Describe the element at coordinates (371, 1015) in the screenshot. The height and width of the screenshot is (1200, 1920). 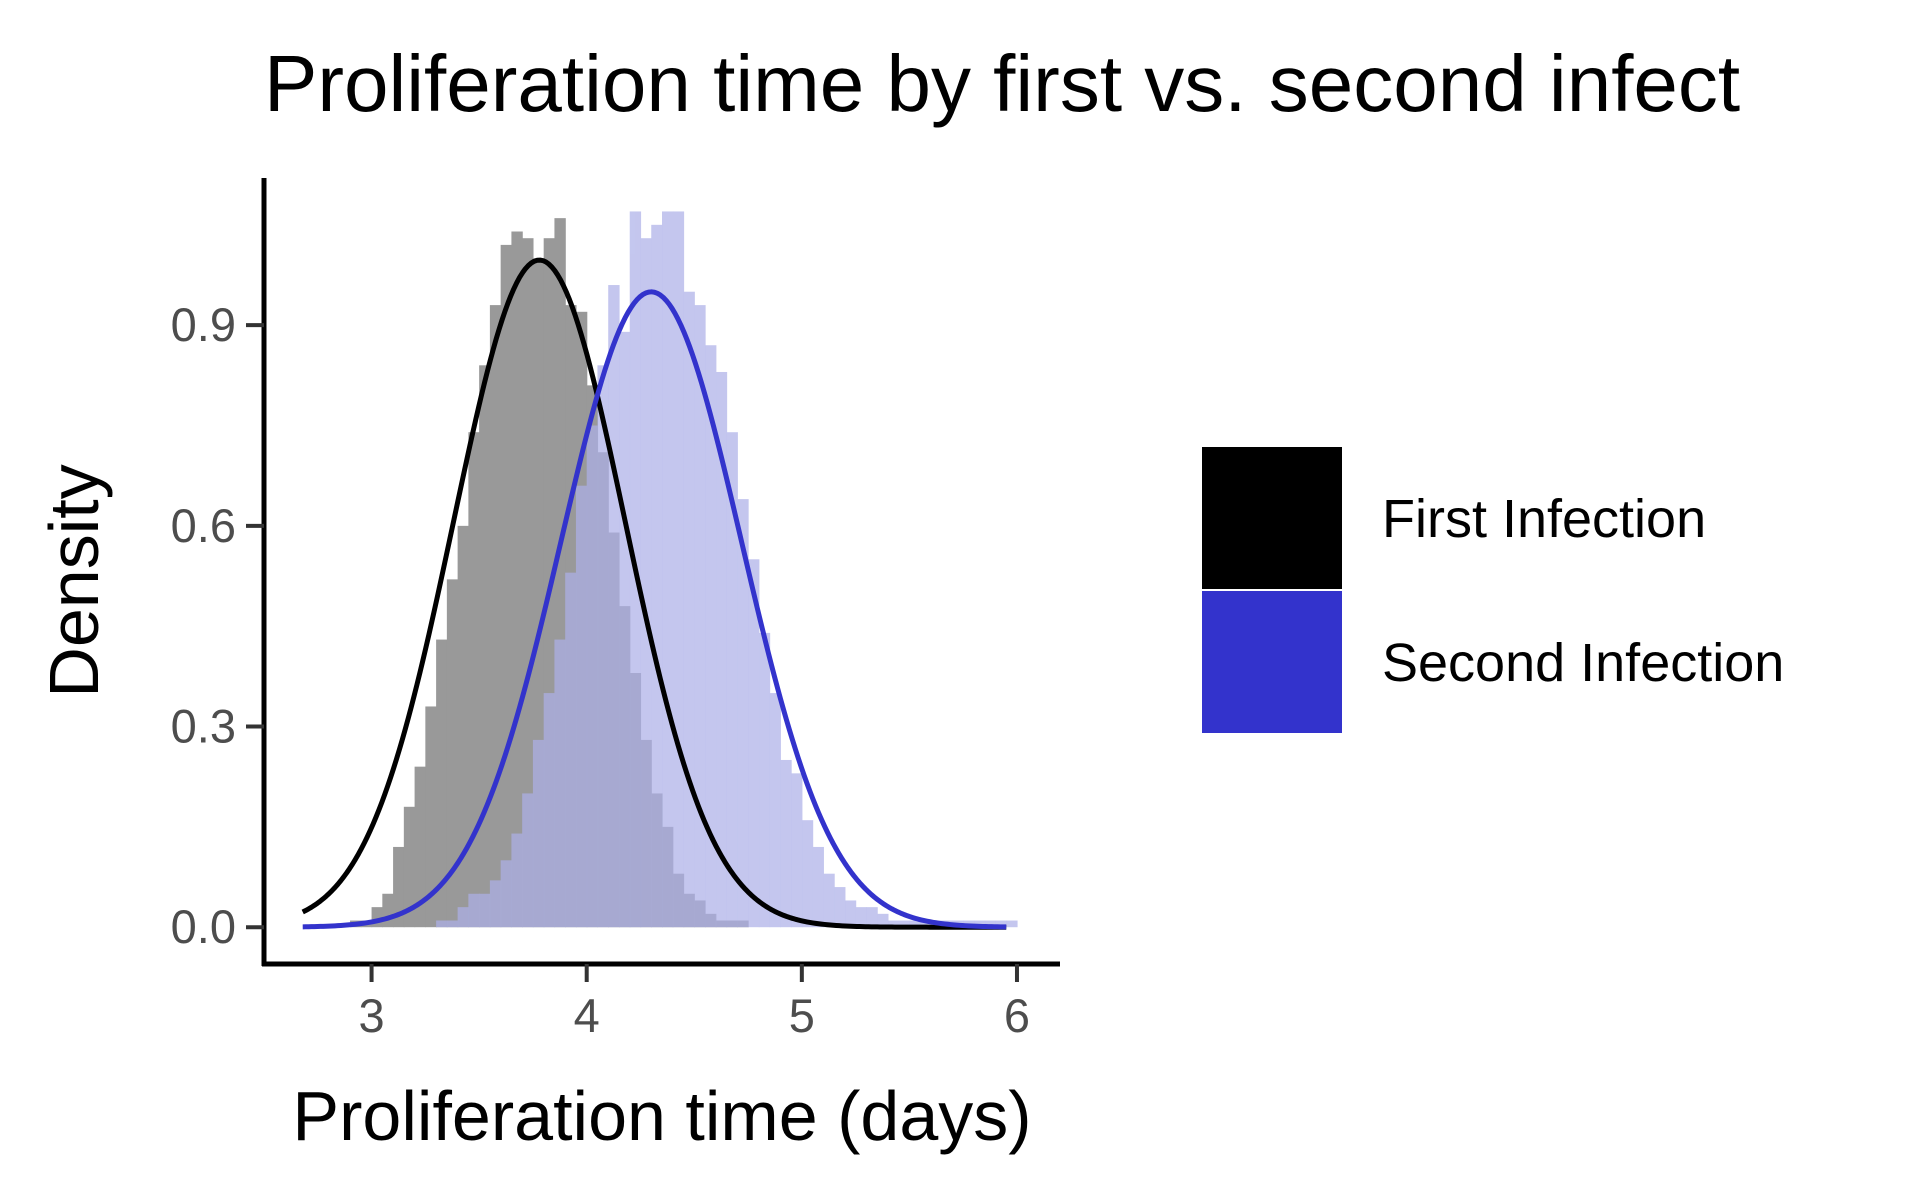
I see `x-tick-label: 3` at that location.